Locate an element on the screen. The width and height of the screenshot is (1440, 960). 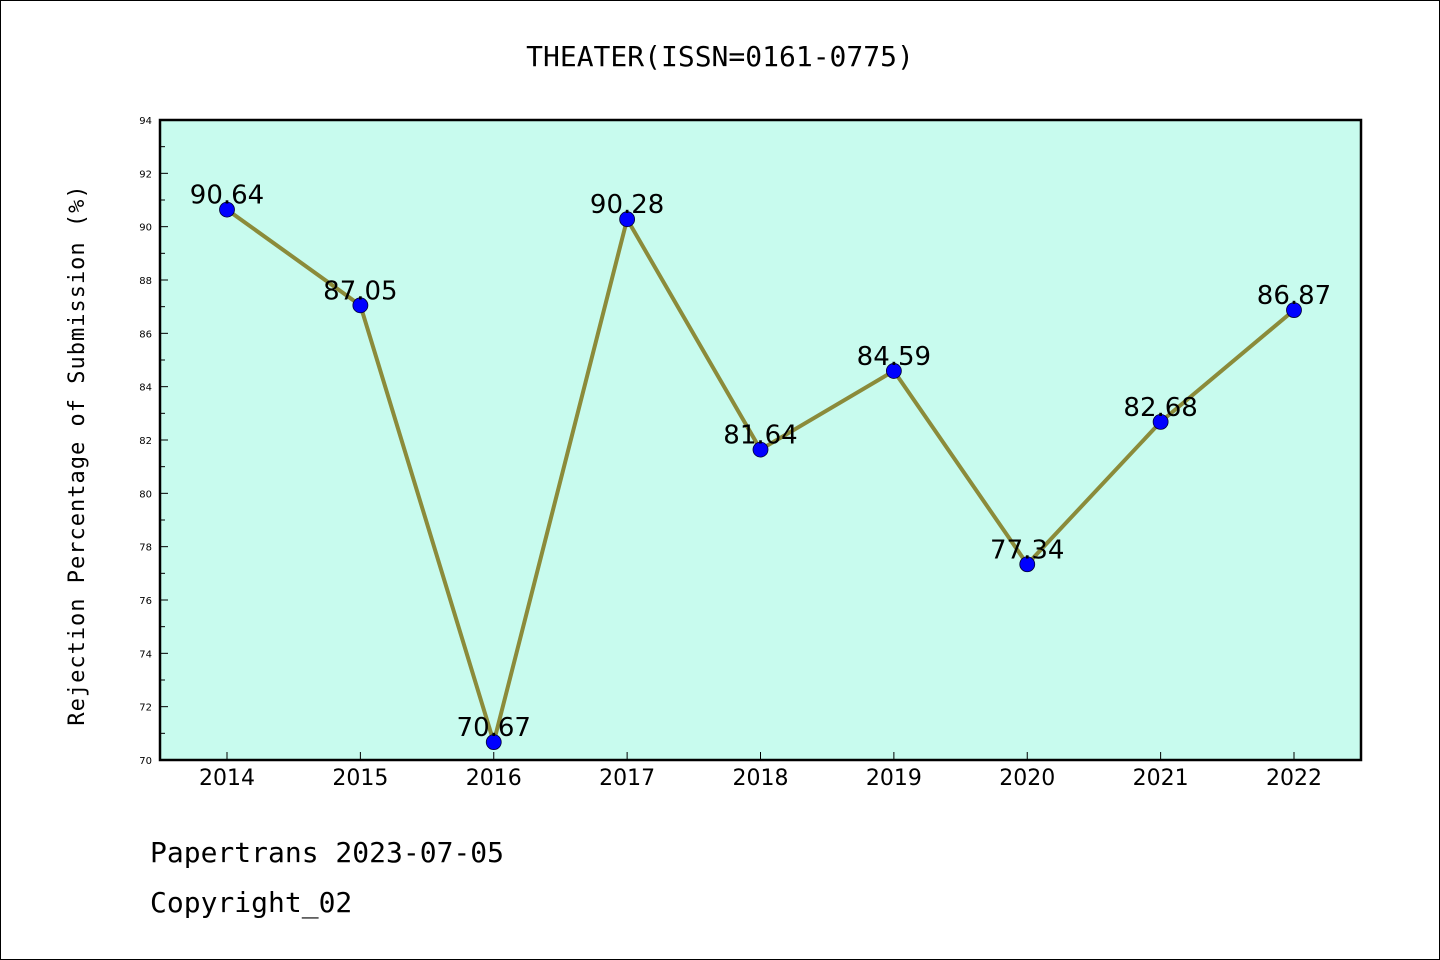
y-tick-label: 94 is located at coordinates (145, 121).